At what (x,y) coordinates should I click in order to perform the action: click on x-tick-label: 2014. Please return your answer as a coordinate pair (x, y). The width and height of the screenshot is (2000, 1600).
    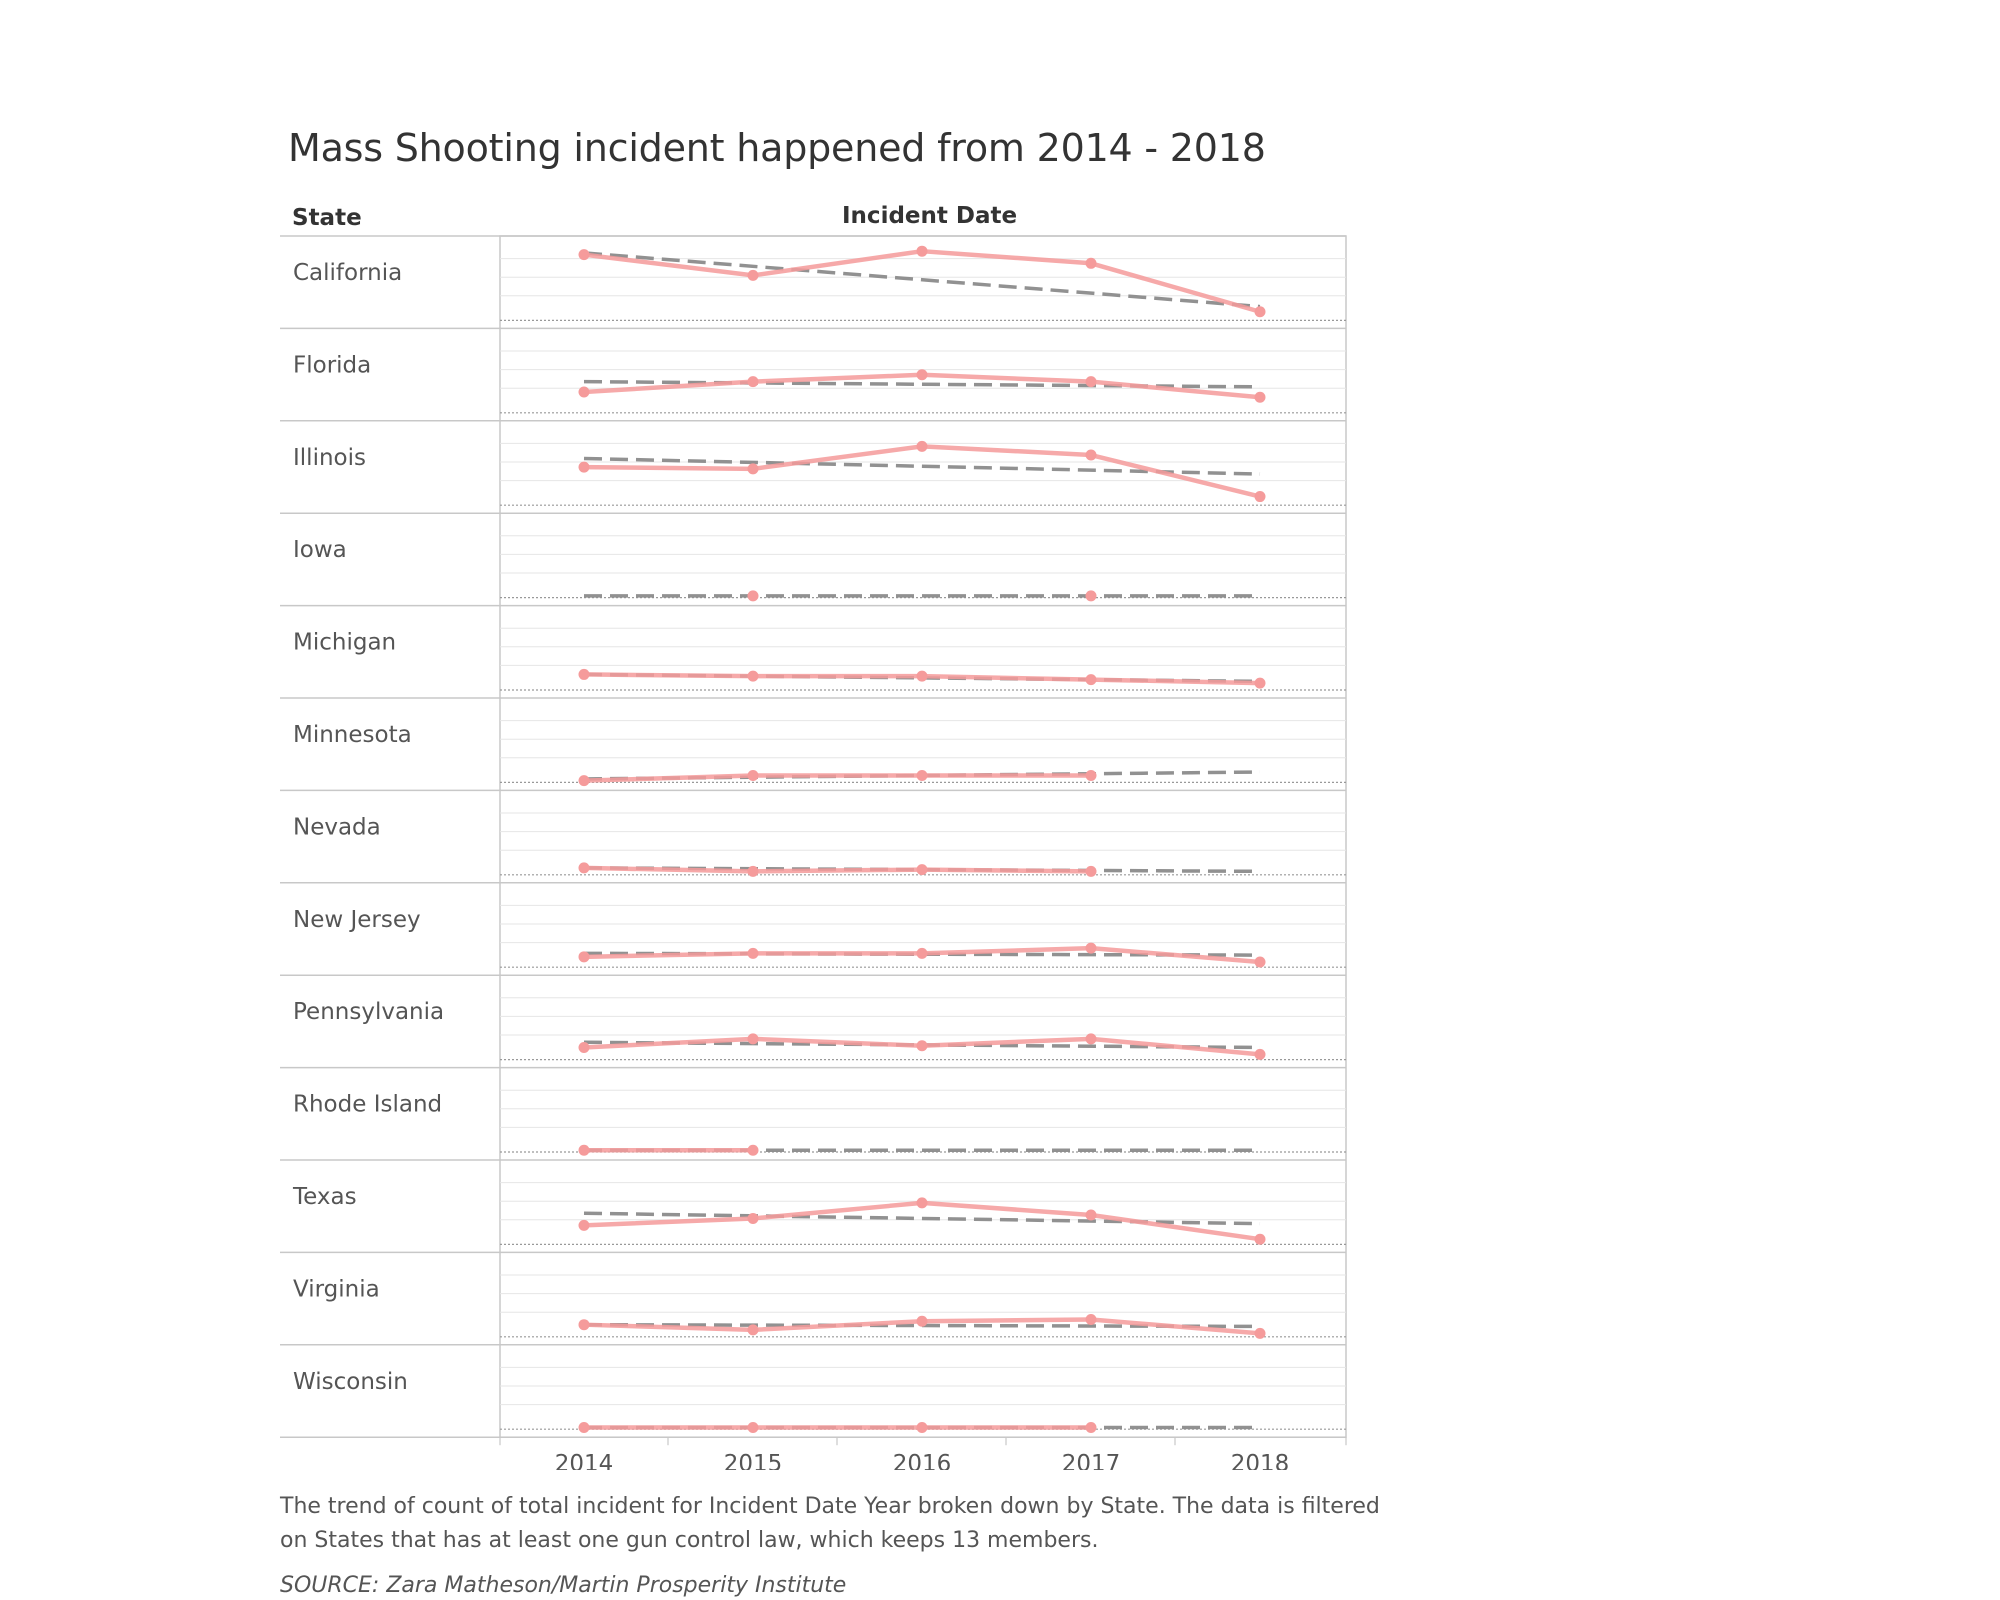
    Looking at the image, I should click on (584, 1460).